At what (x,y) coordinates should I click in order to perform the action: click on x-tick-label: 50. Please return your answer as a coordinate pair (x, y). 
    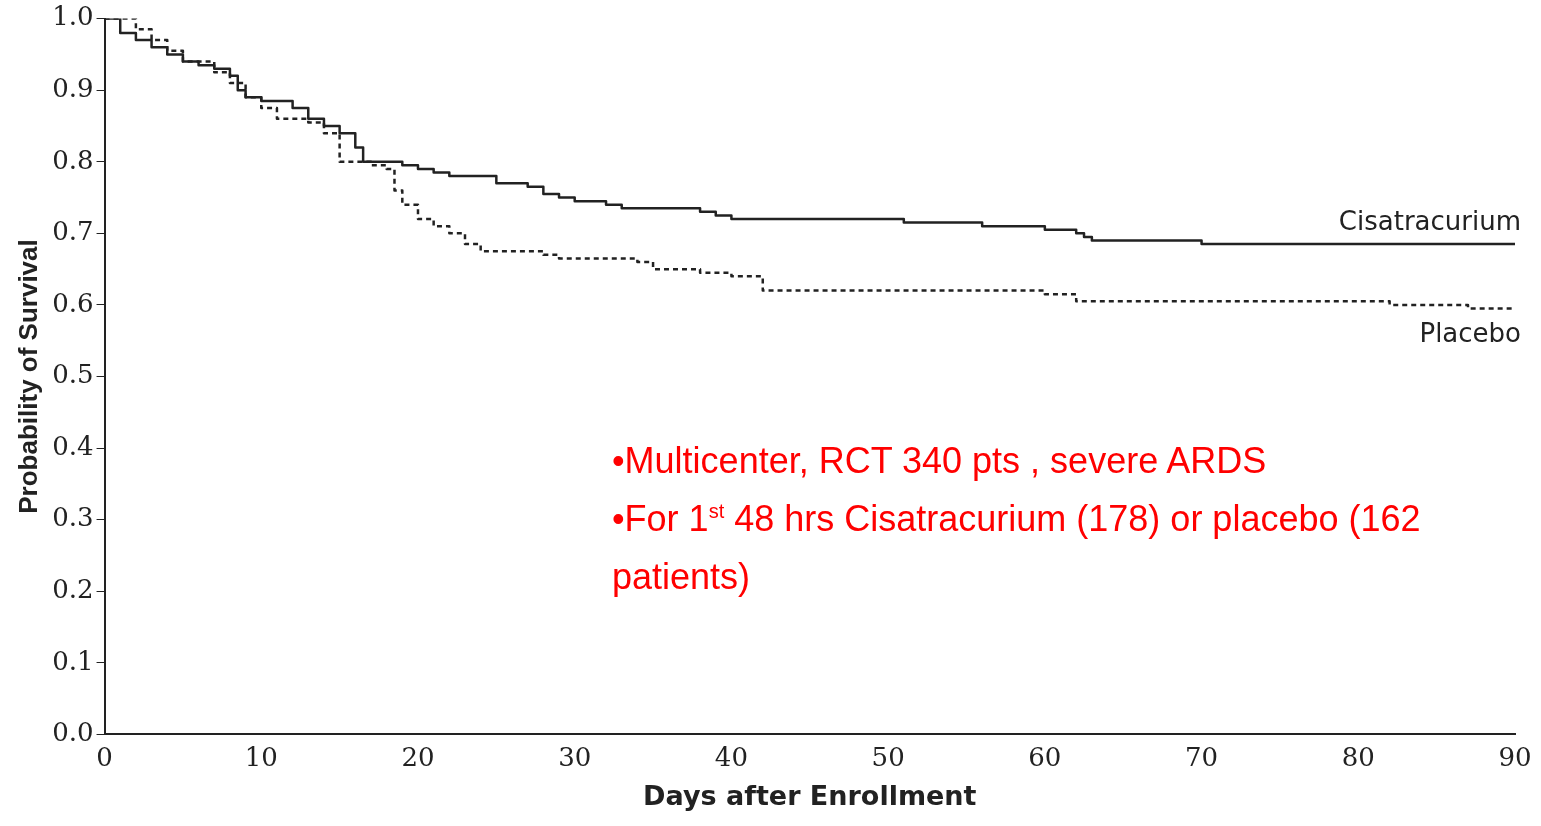
    Looking at the image, I should click on (888, 756).